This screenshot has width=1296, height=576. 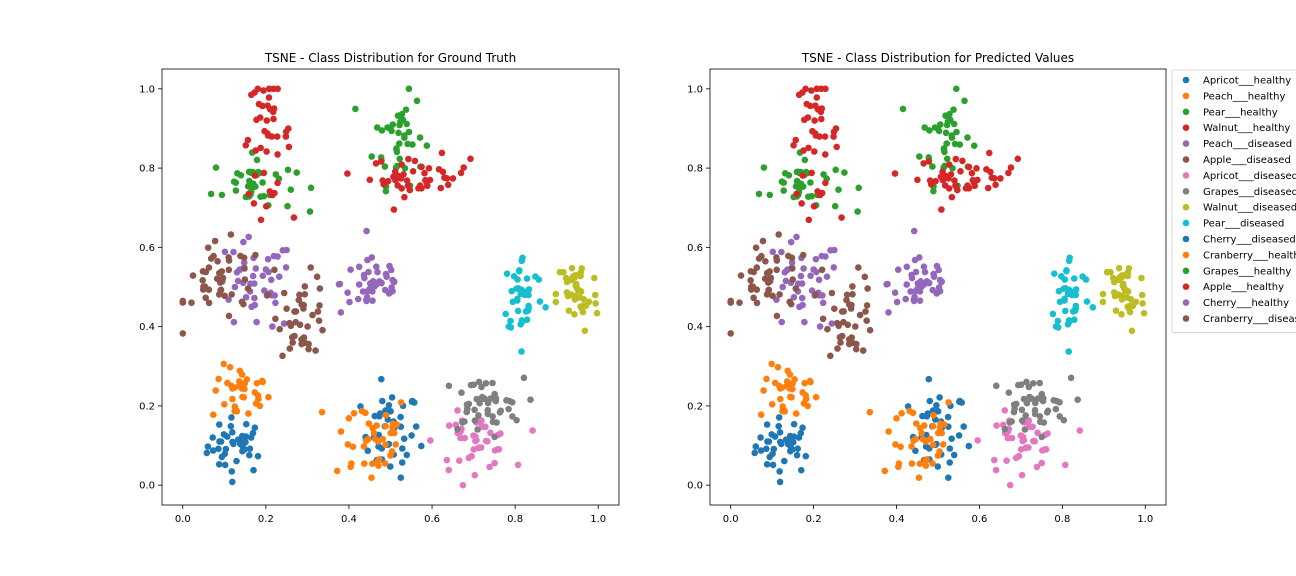 What do you see at coordinates (1249, 192) in the screenshot?
I see `legend-label: Grapes___diseased` at bounding box center [1249, 192].